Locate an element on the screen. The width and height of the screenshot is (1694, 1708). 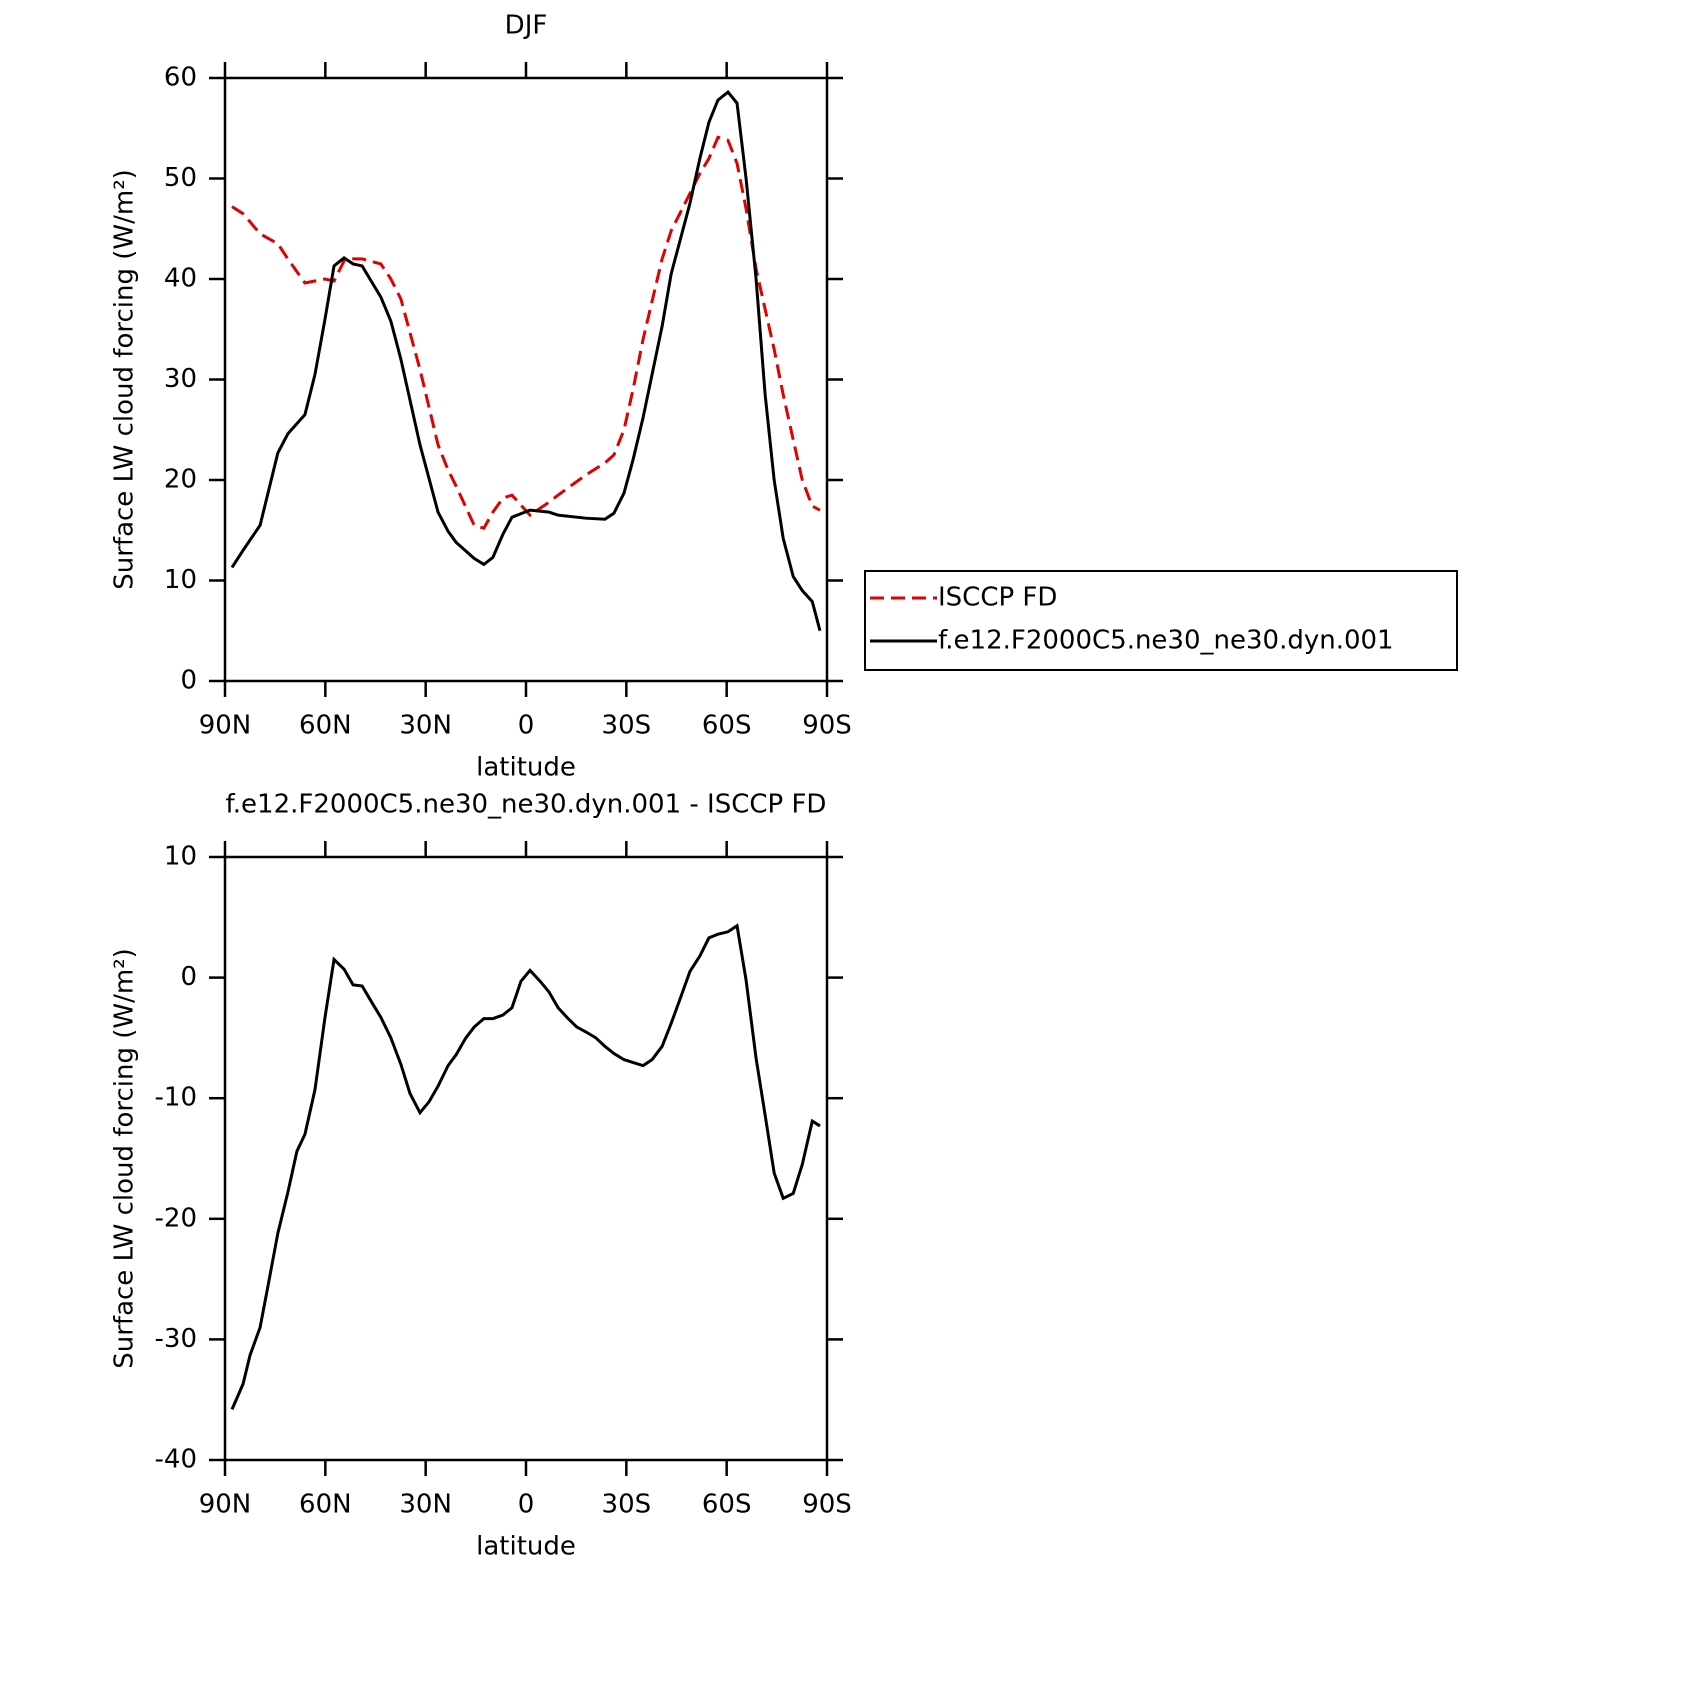
y-tick-label: 60 is located at coordinates (180, 78).